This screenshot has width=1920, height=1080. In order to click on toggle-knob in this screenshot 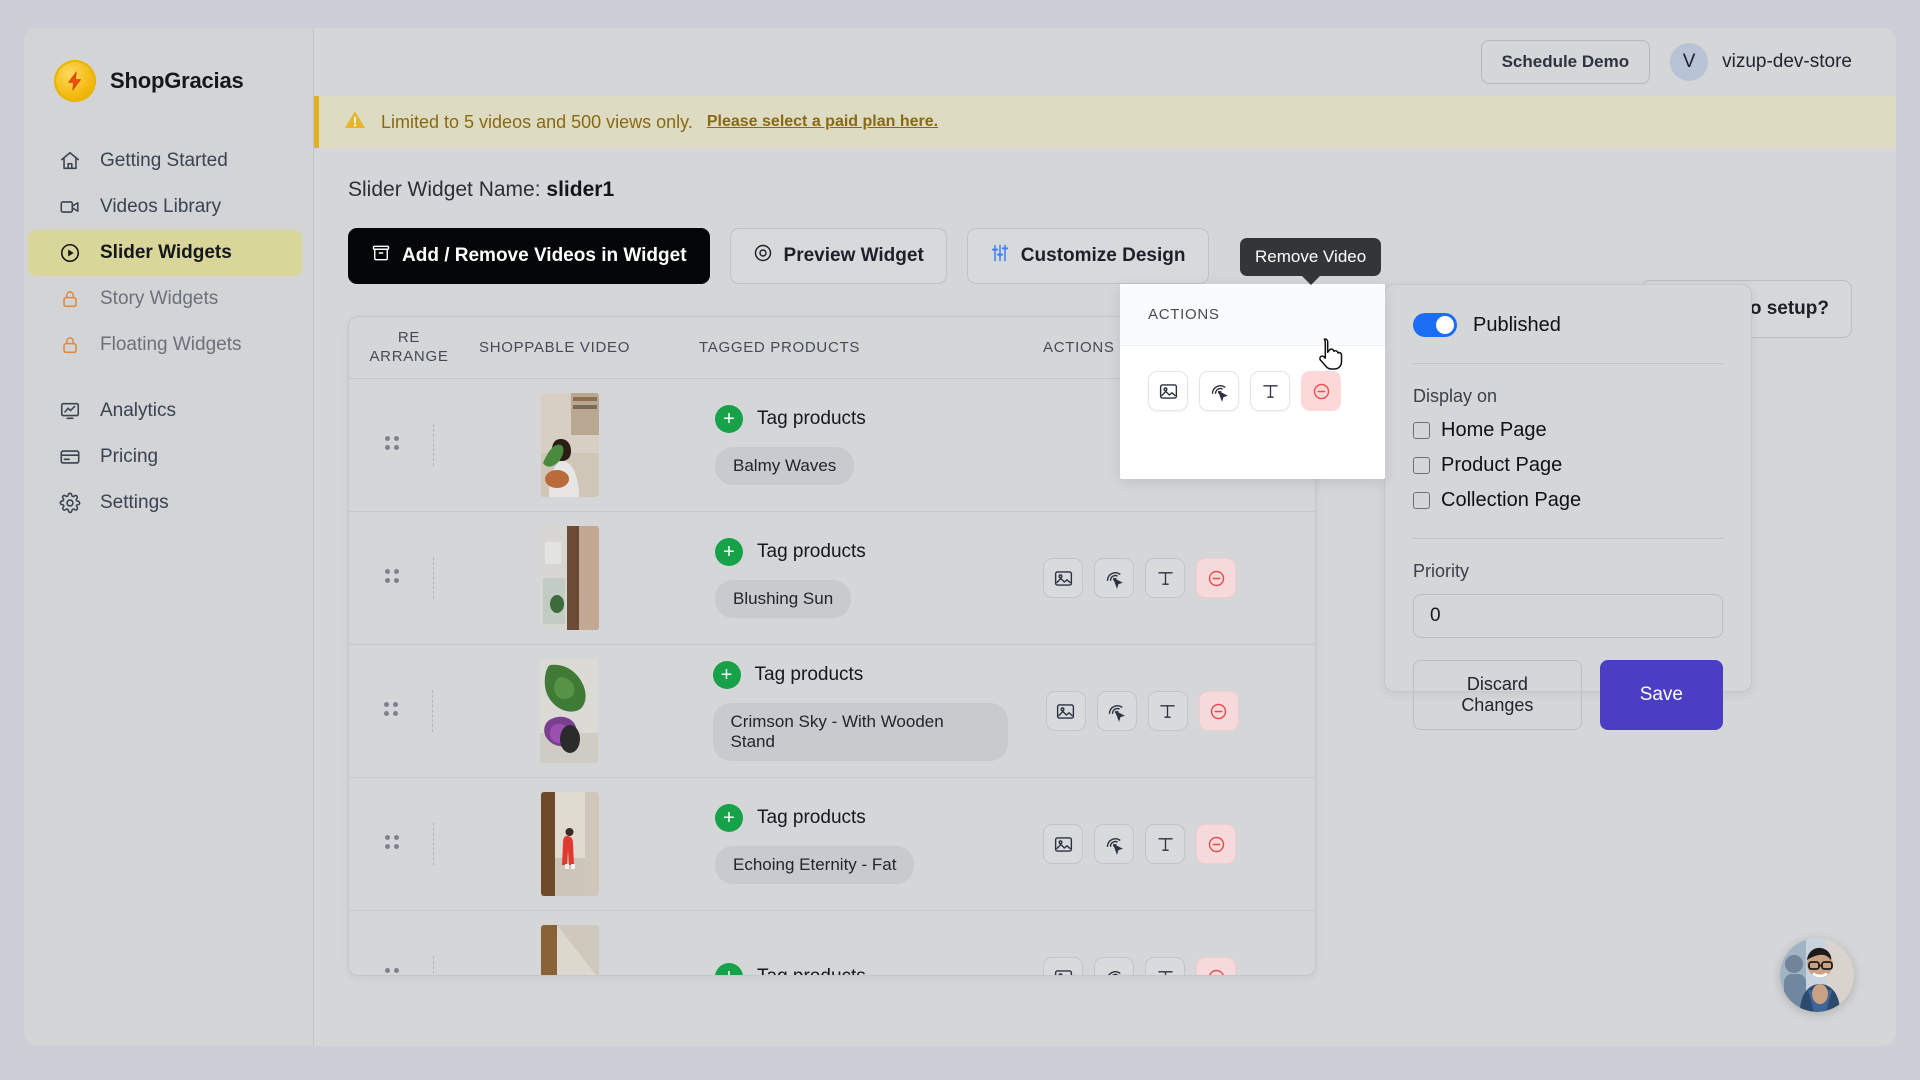, I will do `click(1445, 325)`.